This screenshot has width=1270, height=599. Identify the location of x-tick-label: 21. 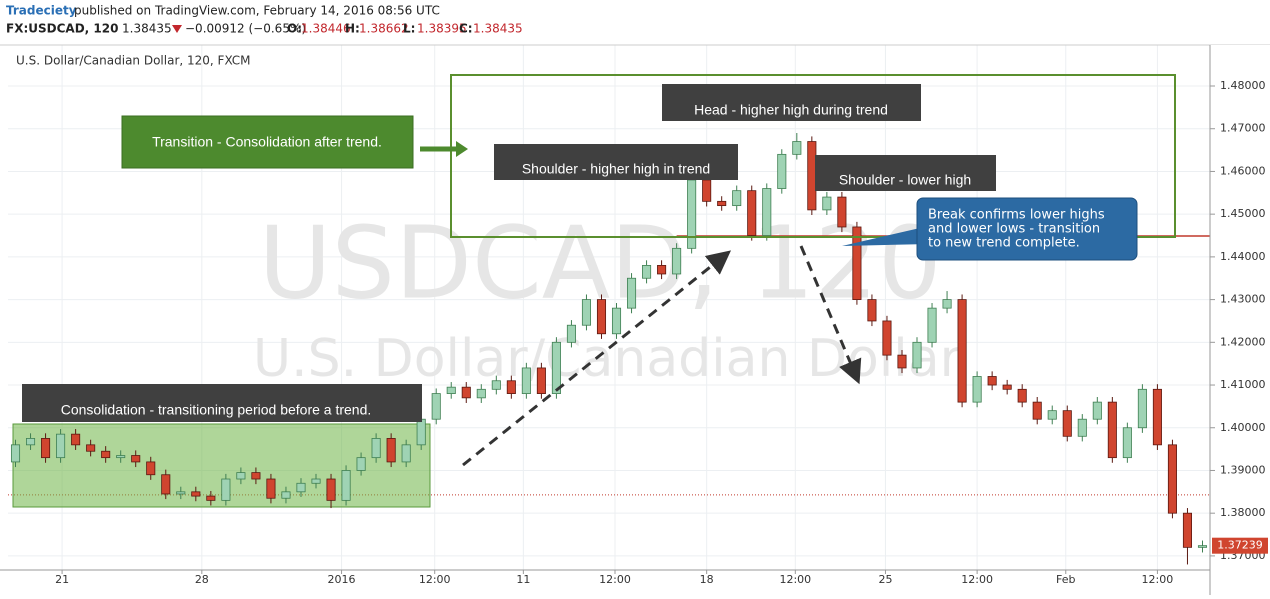
(62, 579).